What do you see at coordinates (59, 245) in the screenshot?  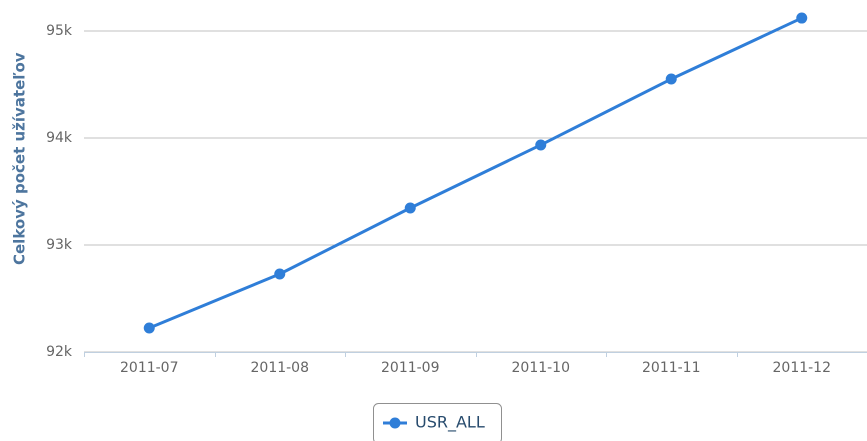 I see `y-tick-label: 93k` at bounding box center [59, 245].